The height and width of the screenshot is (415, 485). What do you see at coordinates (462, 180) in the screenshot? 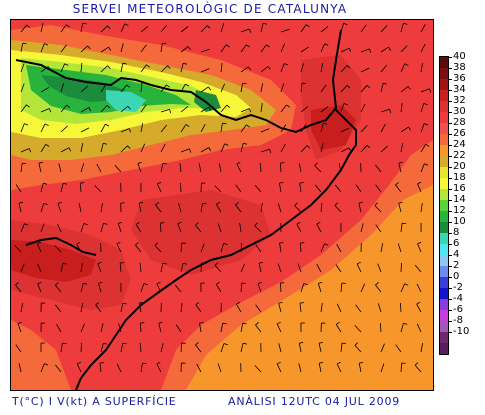
I see `legend-row: 18` at bounding box center [462, 180].